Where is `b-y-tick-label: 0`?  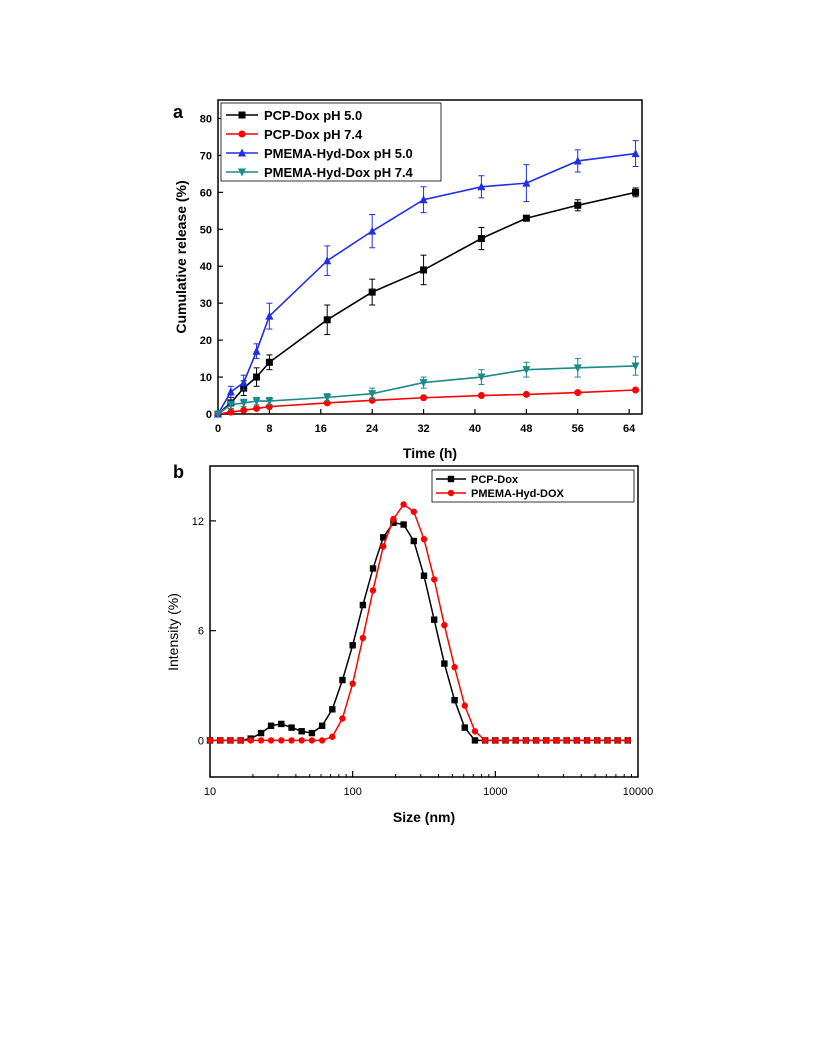
b-y-tick-label: 0 is located at coordinates (201, 741).